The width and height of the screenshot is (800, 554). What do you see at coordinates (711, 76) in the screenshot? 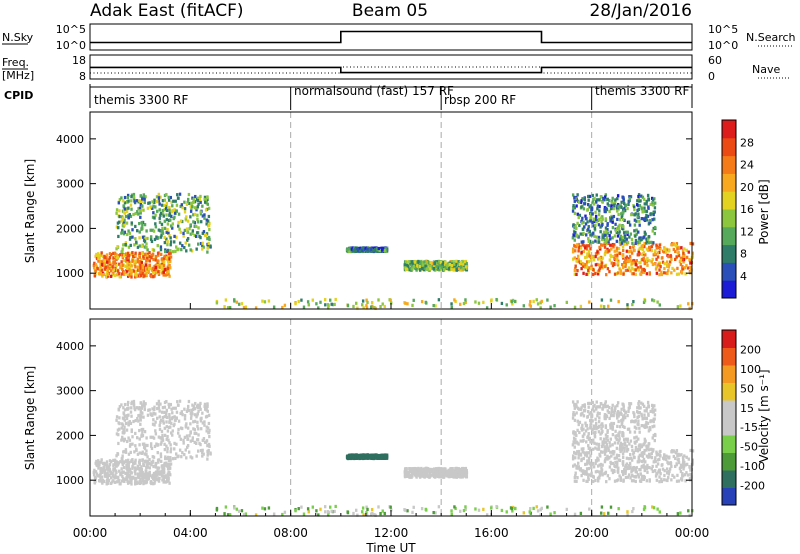
I see `nave-right-lo: 0` at bounding box center [711, 76].